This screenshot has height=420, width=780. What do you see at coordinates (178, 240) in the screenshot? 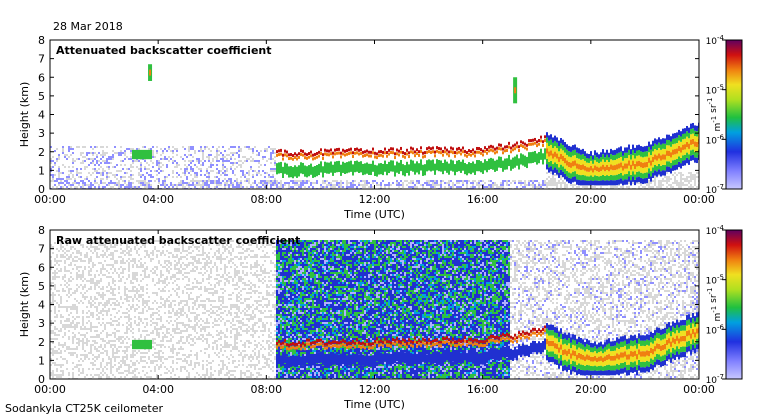
I see `panel-title: Raw attenuated backscatter coefficient` at bounding box center [178, 240].